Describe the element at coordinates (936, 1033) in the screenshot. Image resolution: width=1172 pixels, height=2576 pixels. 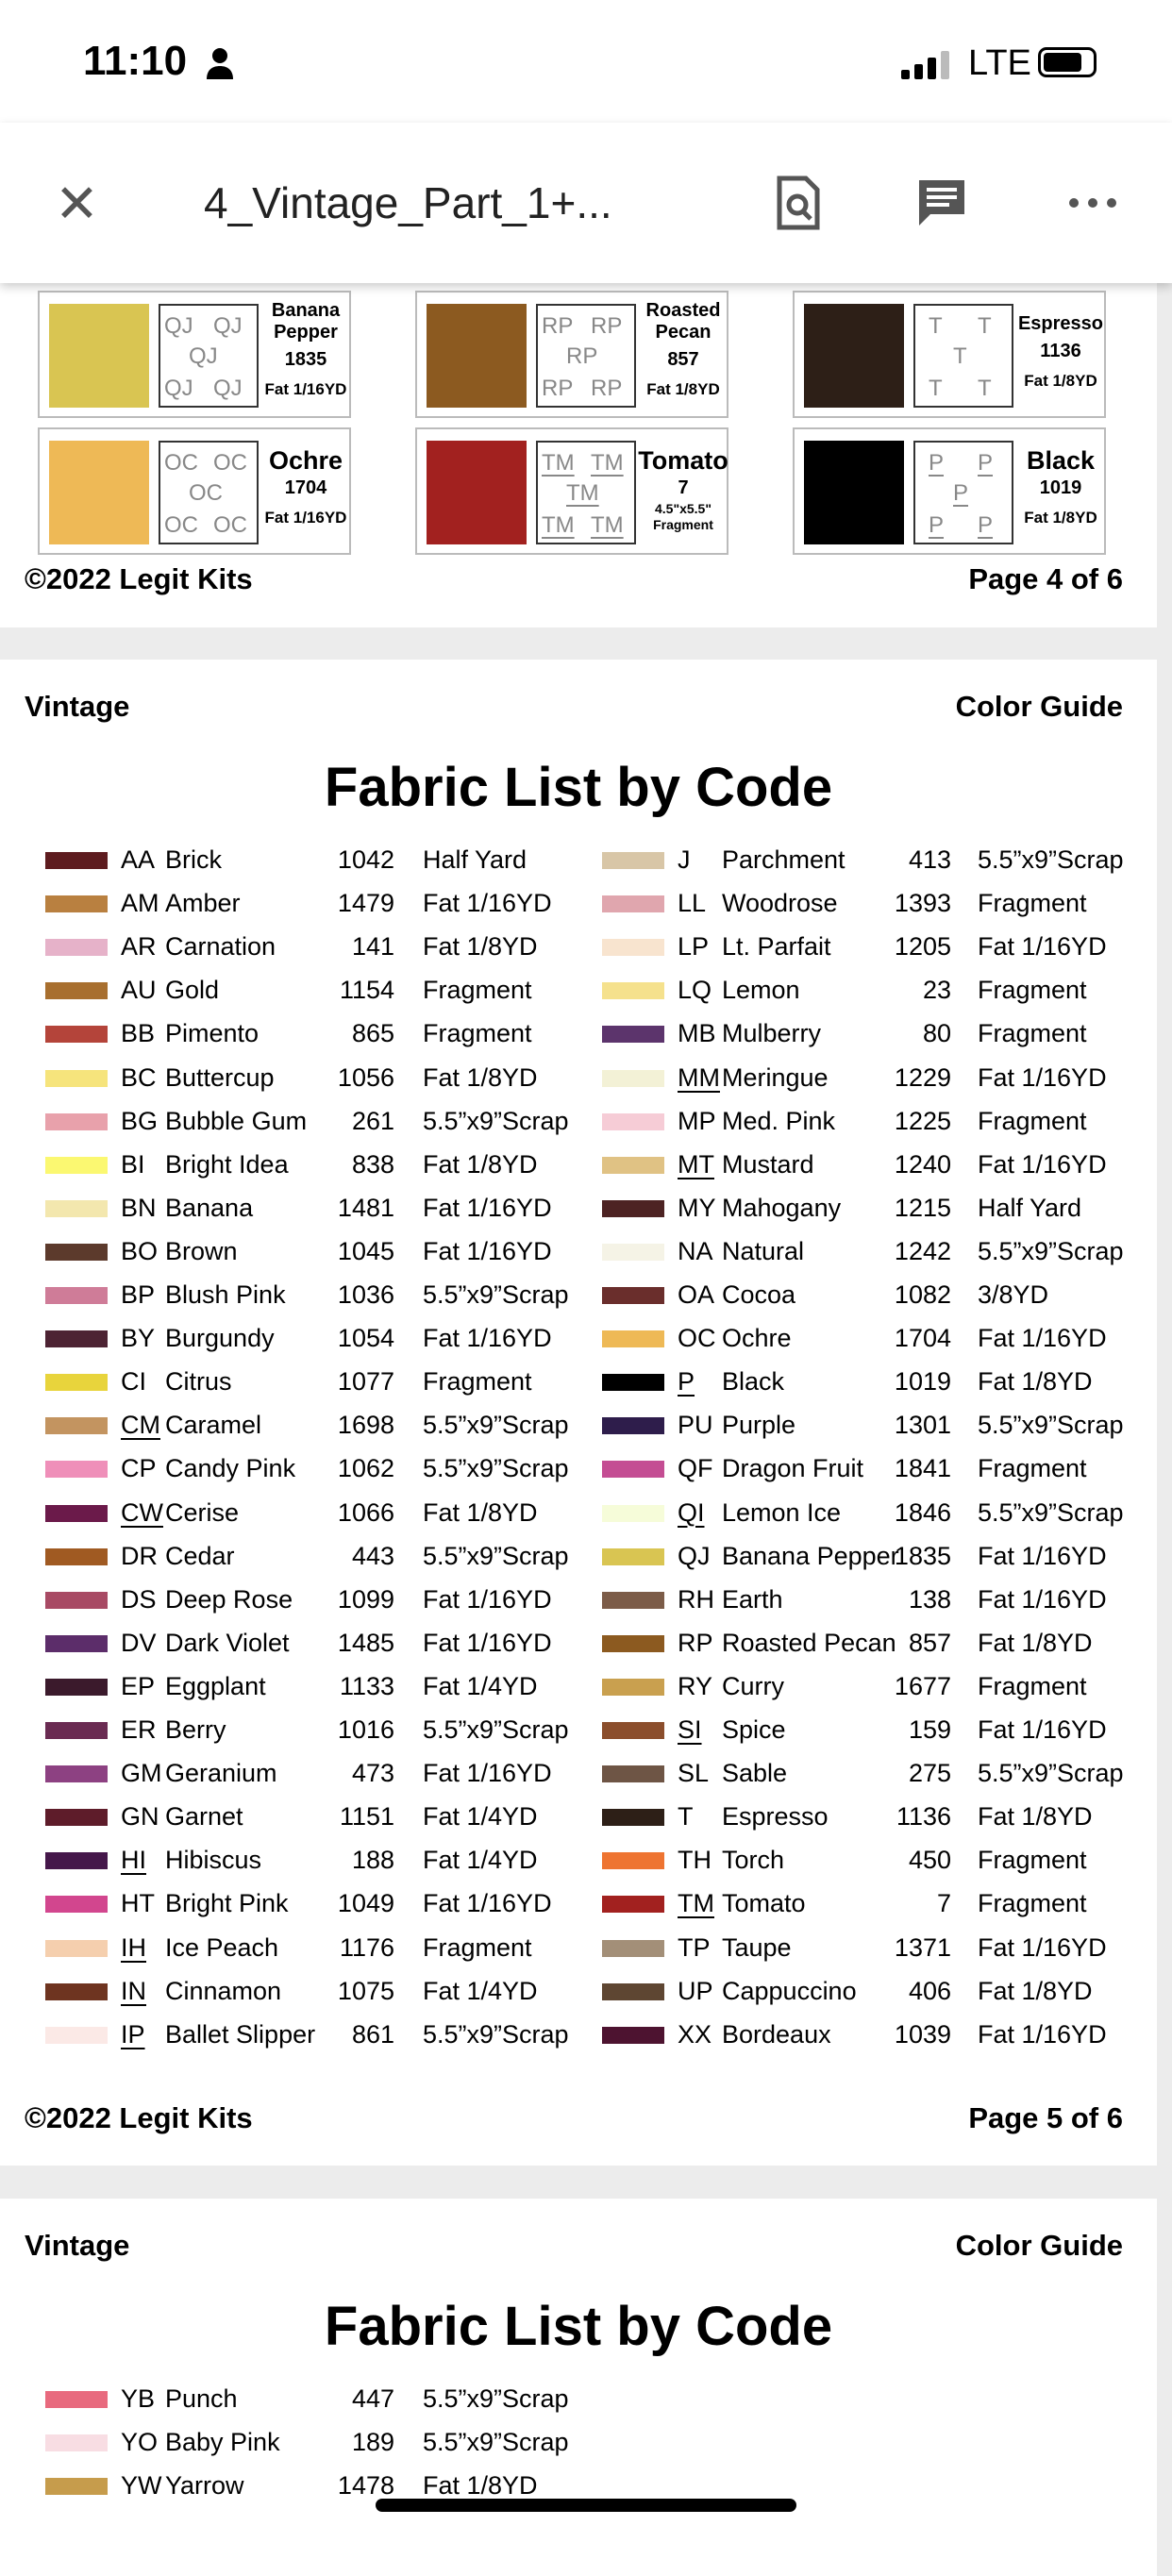
I see `fabric-number: 80` at that location.